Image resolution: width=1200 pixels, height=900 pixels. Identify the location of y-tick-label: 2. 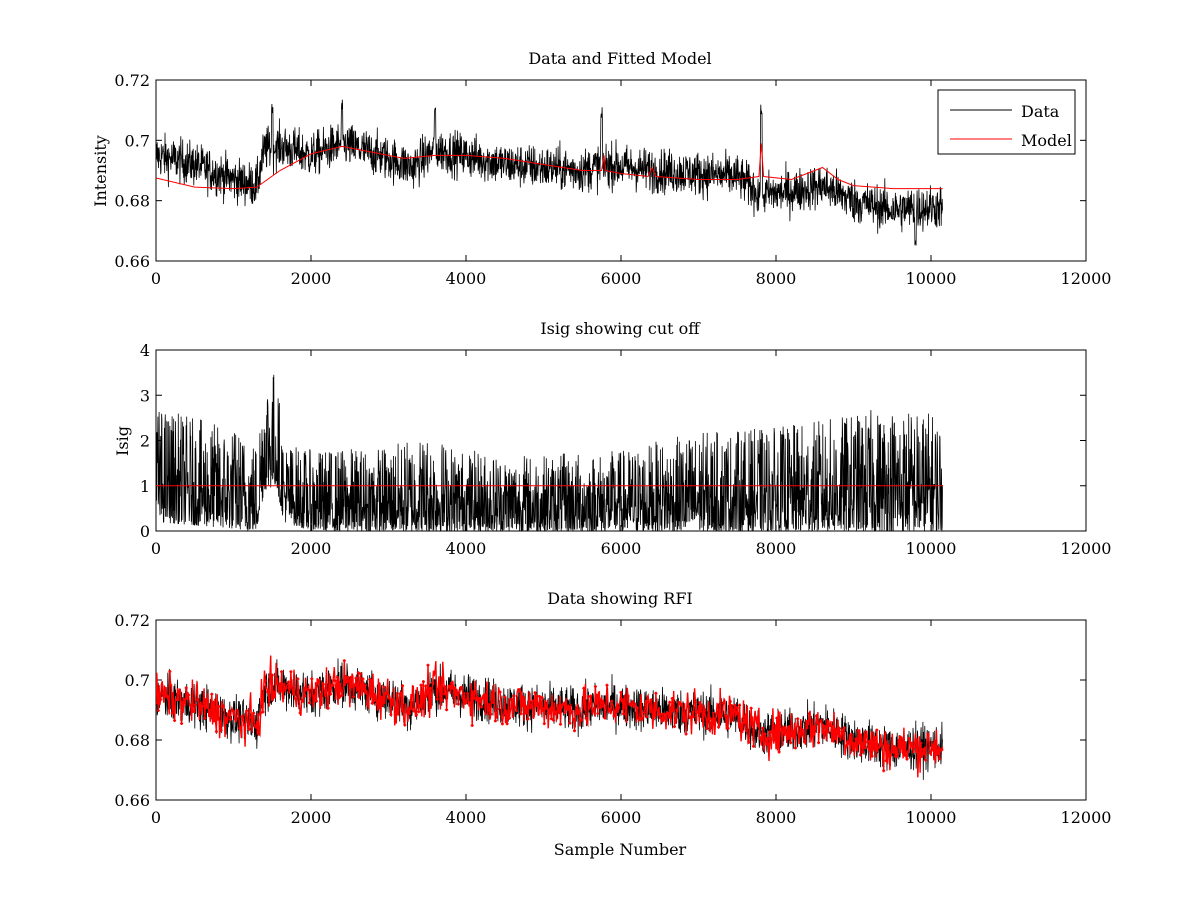
(145, 441).